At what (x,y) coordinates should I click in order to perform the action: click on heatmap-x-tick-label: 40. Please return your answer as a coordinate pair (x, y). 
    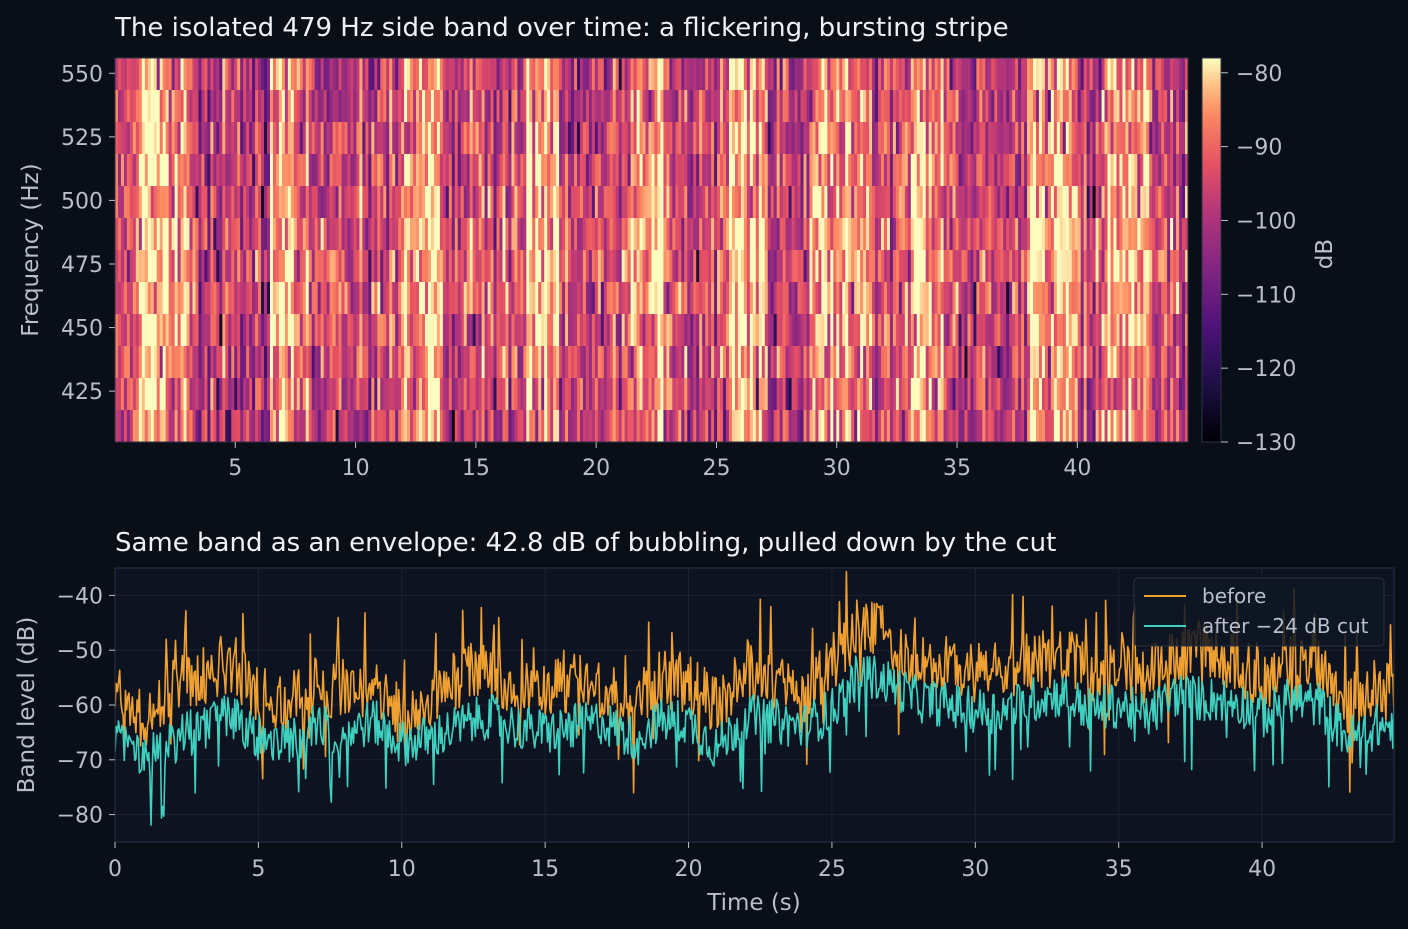
    Looking at the image, I should click on (1077, 468).